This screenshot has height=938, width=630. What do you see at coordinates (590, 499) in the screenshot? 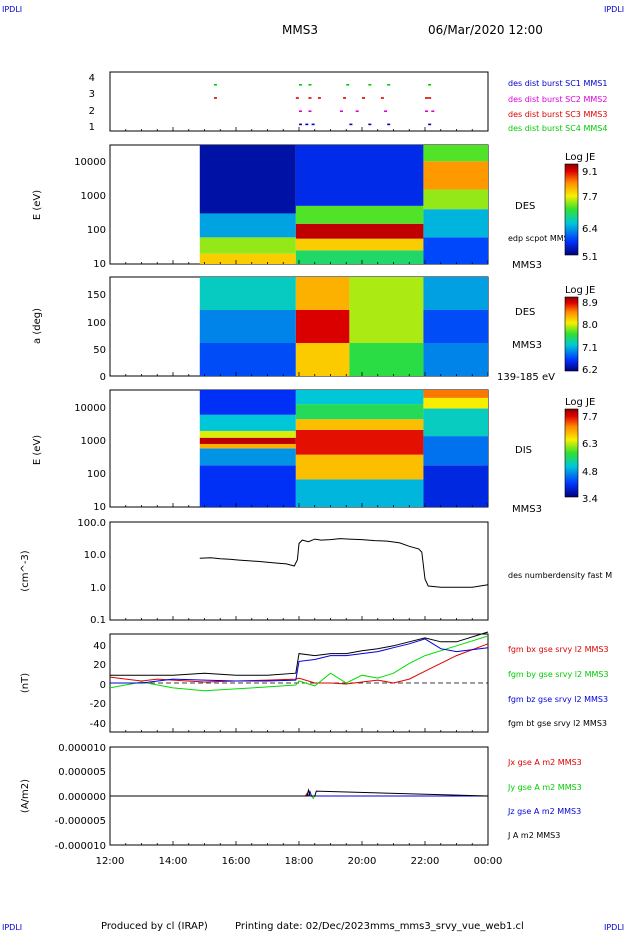
I see `dis-energy-cbar-tick: 3.4` at bounding box center [590, 499].